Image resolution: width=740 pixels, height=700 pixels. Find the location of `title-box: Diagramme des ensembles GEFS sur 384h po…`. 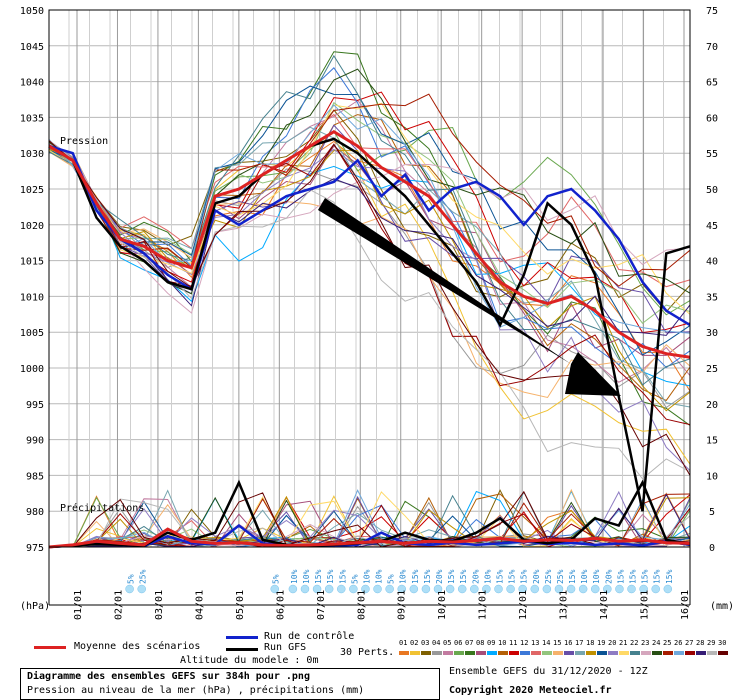

title-box: Diagramme des ensembles GEFS sur 384h po… is located at coordinates (230, 684).